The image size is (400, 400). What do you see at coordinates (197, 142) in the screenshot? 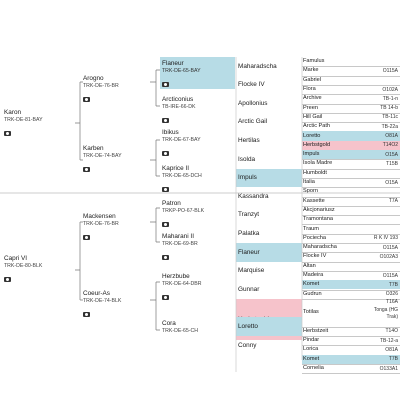
I see `gen3-horse: Ibikus TRK-DE-67-BAY` at bounding box center [197, 142].